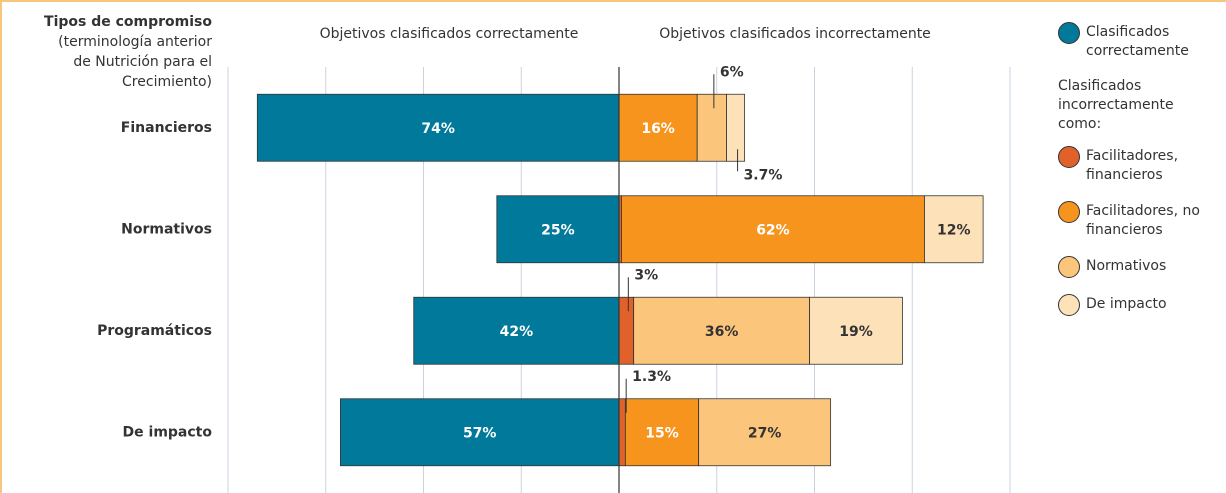 This screenshot has width=1226, height=493. Describe the element at coordinates (1143, 220) in the screenshot. I see `legend-label: Facilitadores, no financieros` at that location.